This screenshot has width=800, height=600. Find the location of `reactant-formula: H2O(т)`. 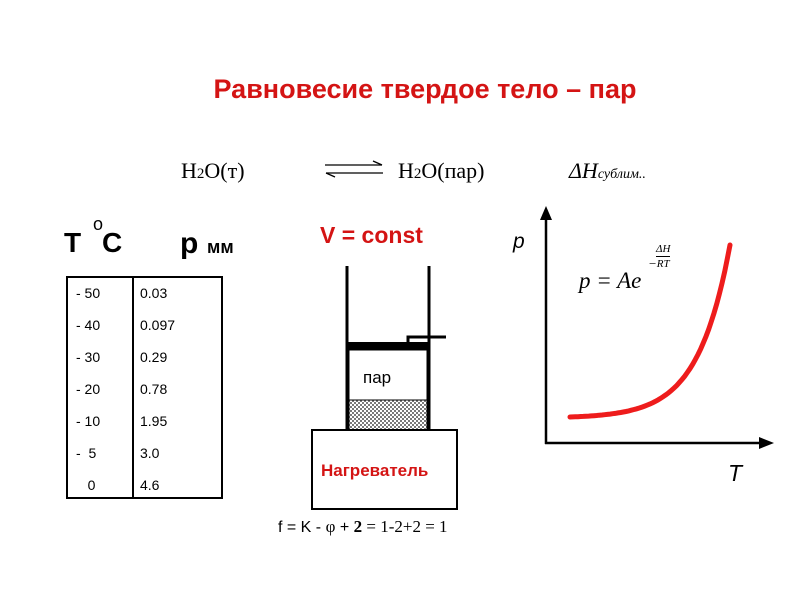

reactant-formula: H2O(т) is located at coordinates (213, 170).